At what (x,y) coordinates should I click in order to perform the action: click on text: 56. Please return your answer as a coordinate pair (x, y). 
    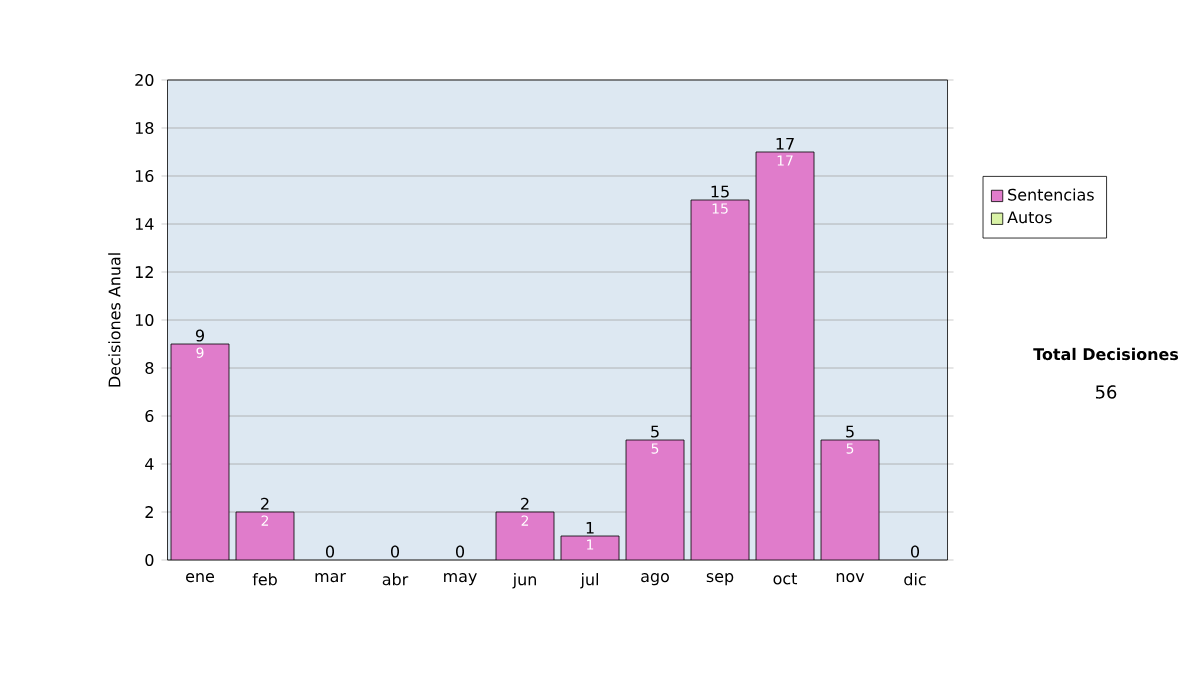
    Looking at the image, I should click on (1106, 392).